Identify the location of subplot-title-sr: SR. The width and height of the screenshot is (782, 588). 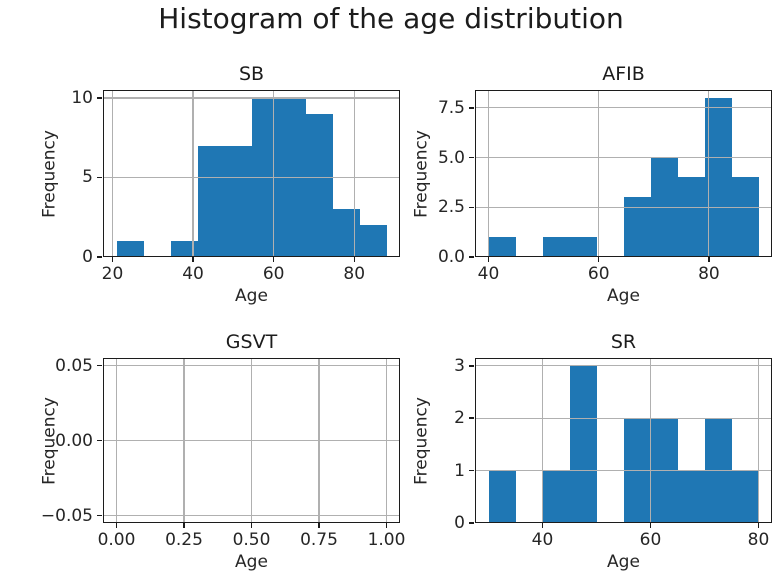
(623, 342).